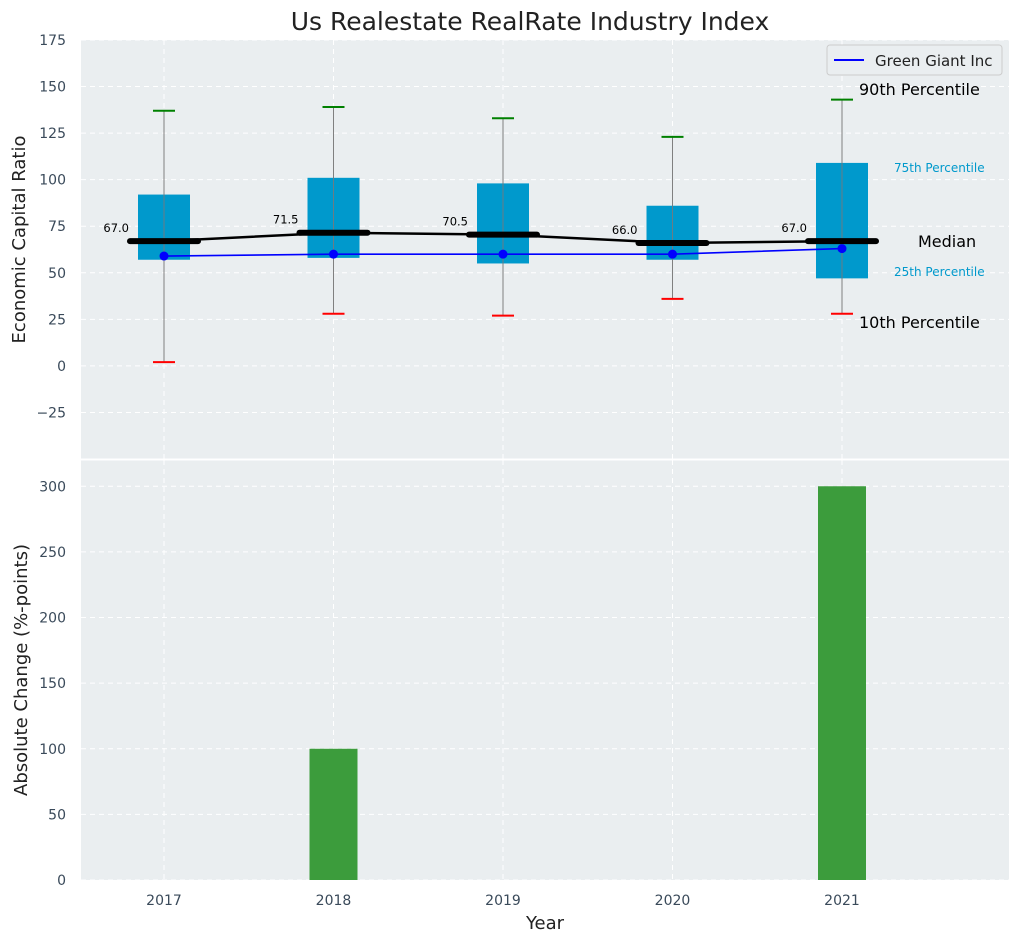  I want to click on bottom-y-tick-label: 250, so click(52, 553).